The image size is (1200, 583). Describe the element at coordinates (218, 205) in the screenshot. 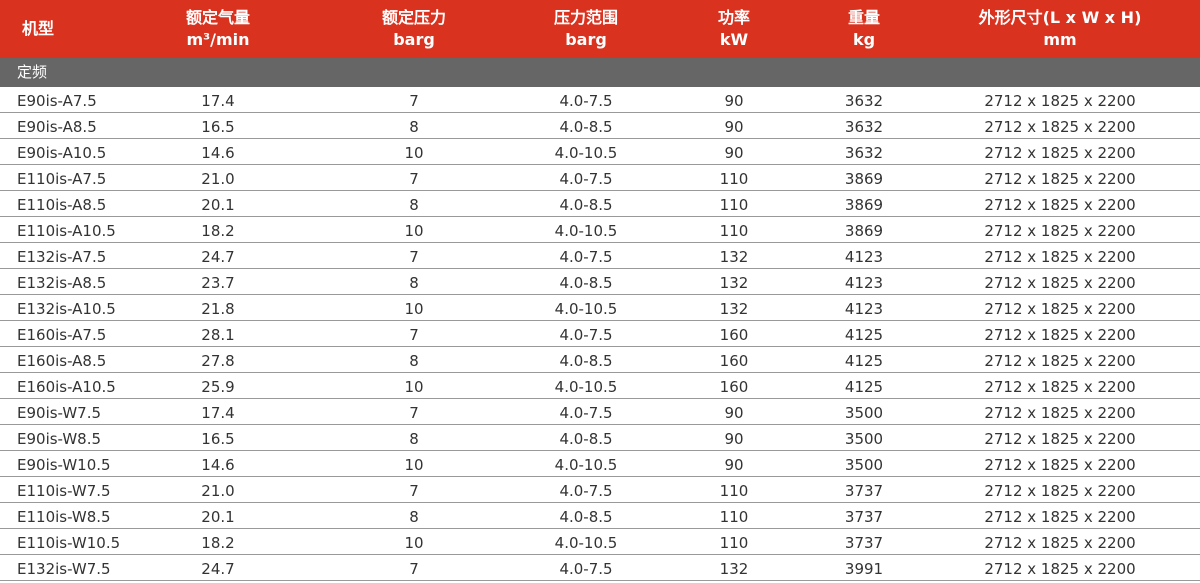

I see `table-cell: 20.1` at that location.